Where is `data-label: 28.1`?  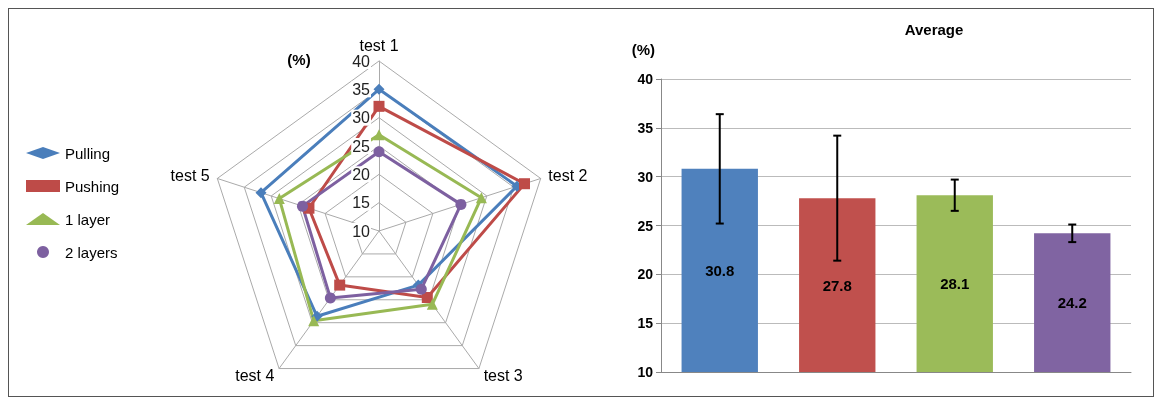
data-label: 28.1 is located at coordinates (955, 284).